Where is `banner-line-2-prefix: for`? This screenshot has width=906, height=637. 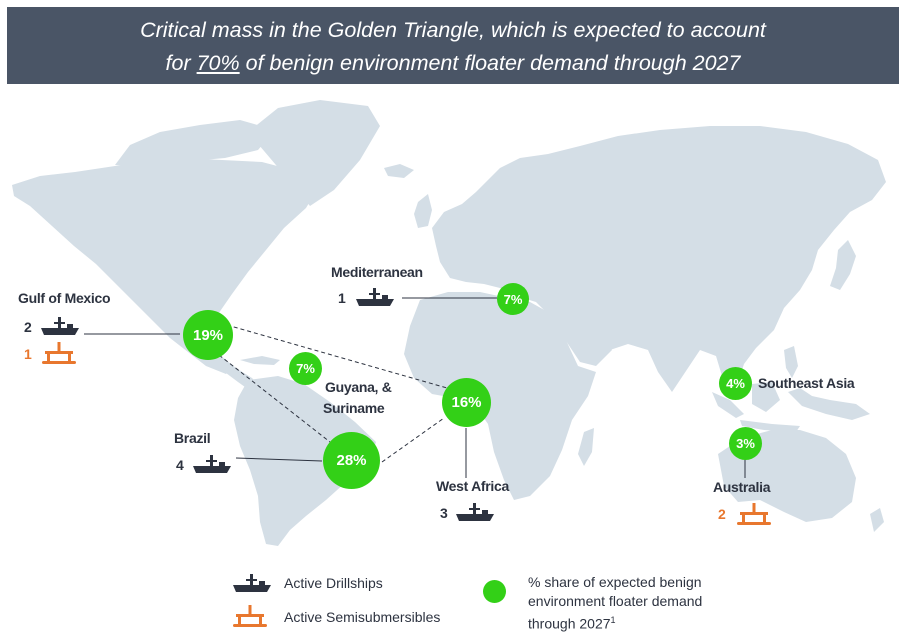
banner-line-2-prefix: for is located at coordinates (181, 63).